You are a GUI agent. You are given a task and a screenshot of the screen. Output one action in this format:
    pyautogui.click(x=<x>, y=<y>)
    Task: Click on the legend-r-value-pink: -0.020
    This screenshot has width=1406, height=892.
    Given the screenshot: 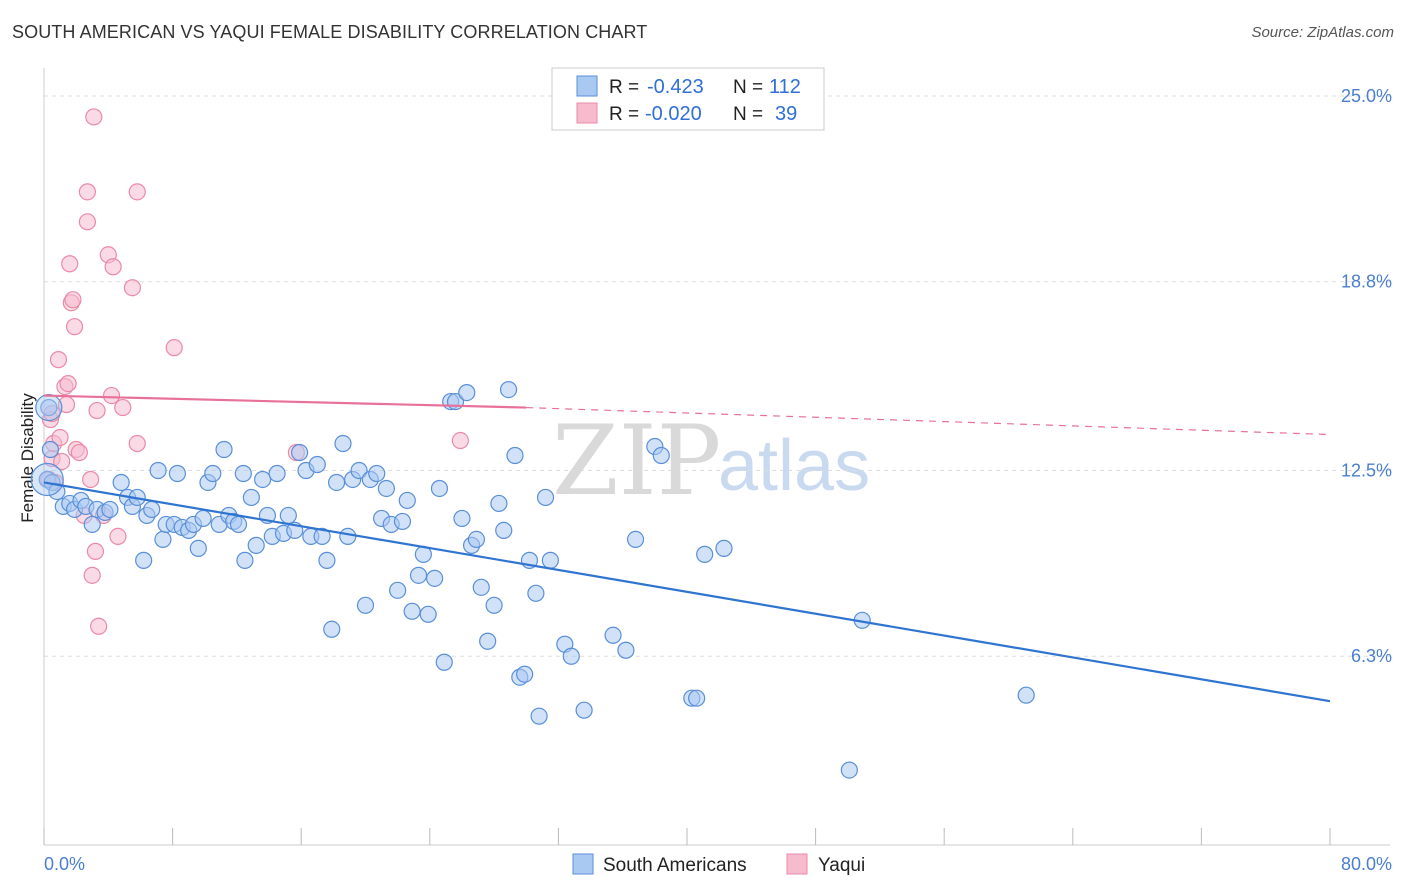 What is the action you would take?
    pyautogui.click(x=673, y=114)
    